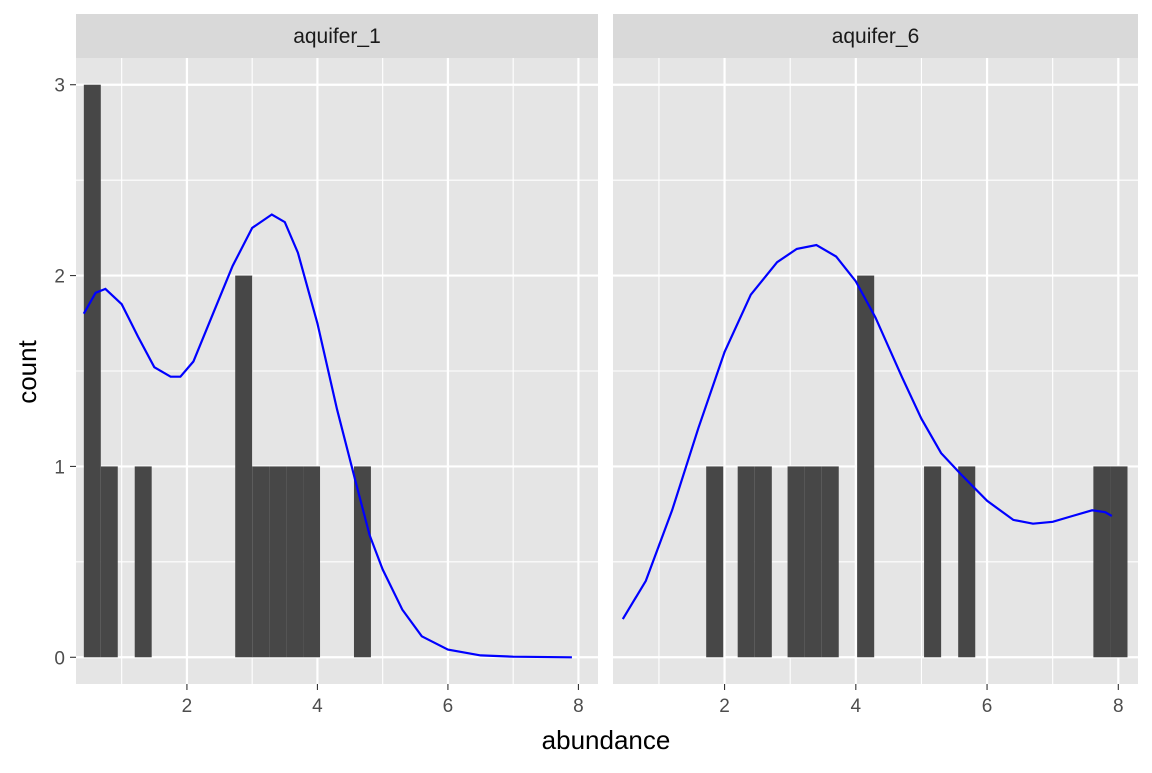  What do you see at coordinates (59, 277) in the screenshot?
I see `y-tick-label: 2` at bounding box center [59, 277].